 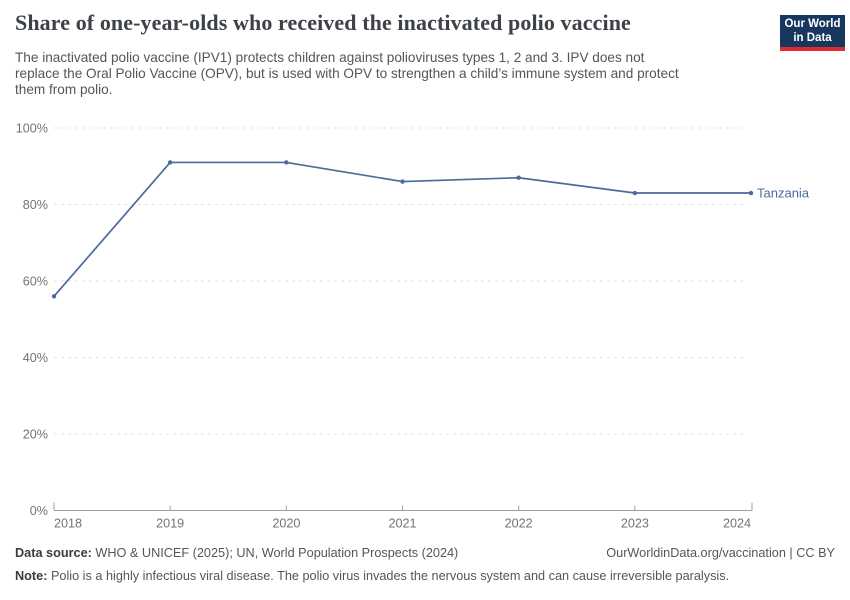 What do you see at coordinates (35, 205) in the screenshot?
I see `y-tick-label: 80%` at bounding box center [35, 205].